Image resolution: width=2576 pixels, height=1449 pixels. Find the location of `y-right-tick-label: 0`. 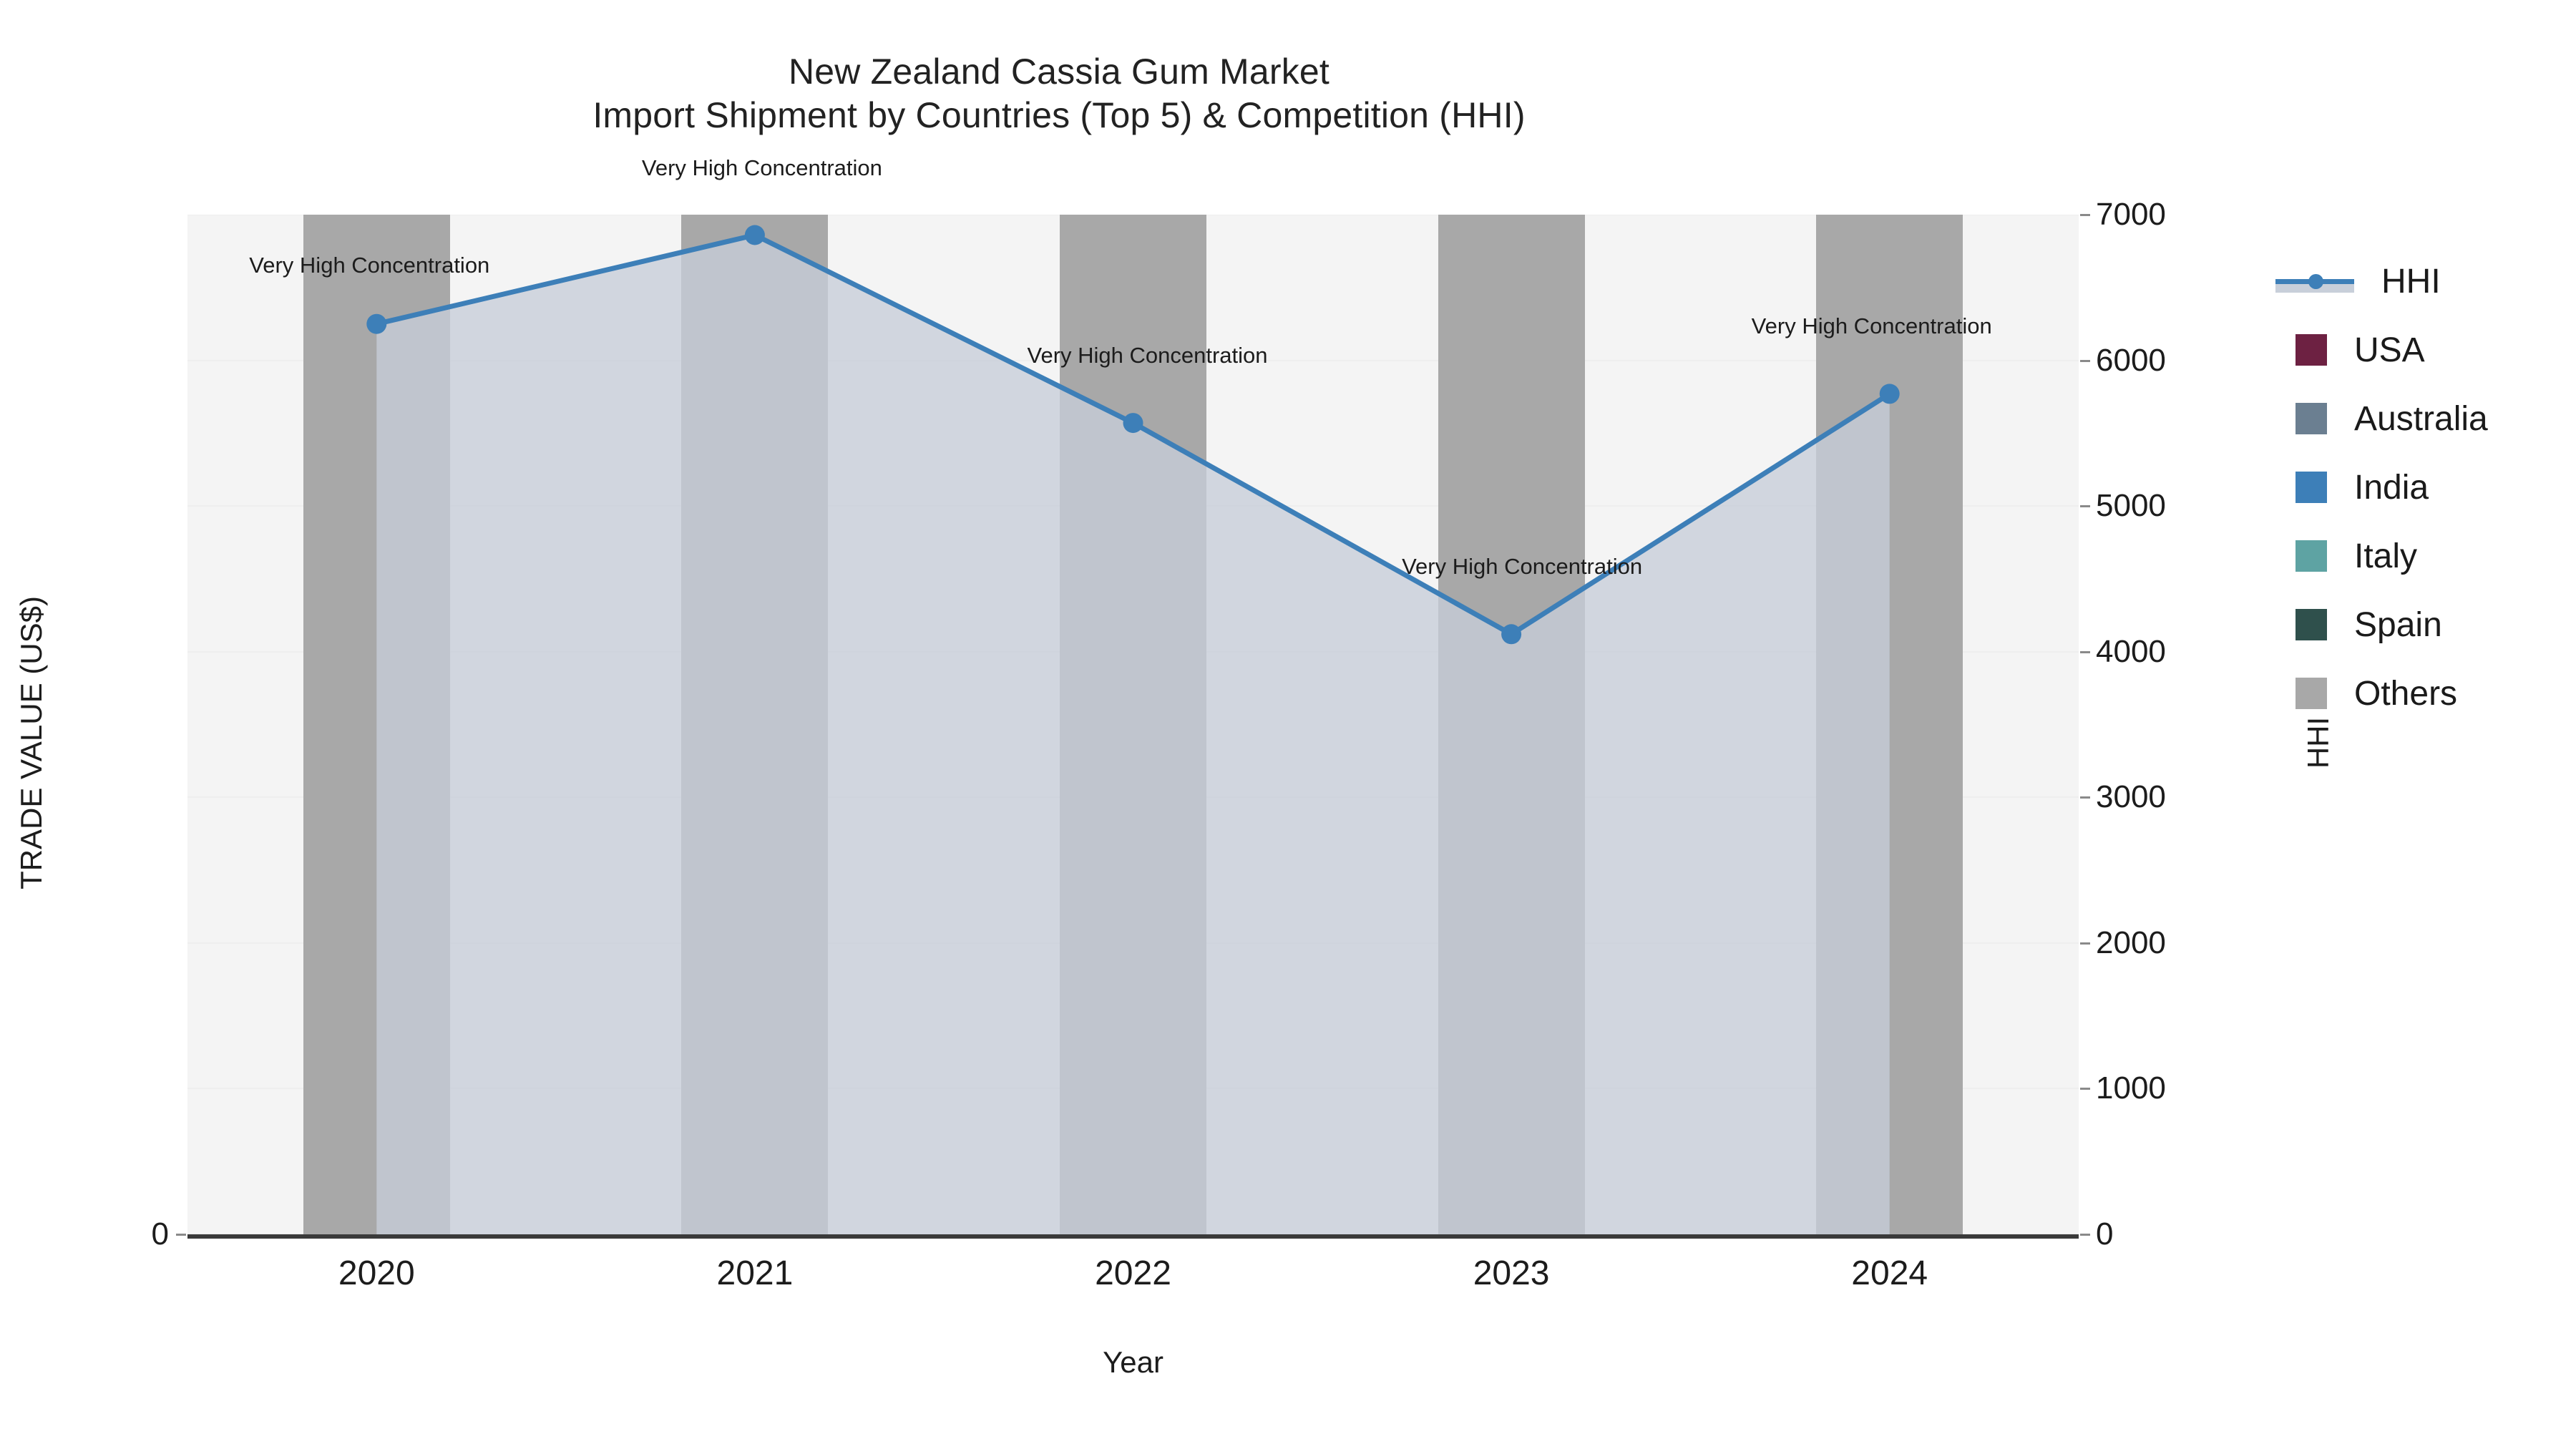

y-right-tick-label: 0 is located at coordinates (2105, 1234).